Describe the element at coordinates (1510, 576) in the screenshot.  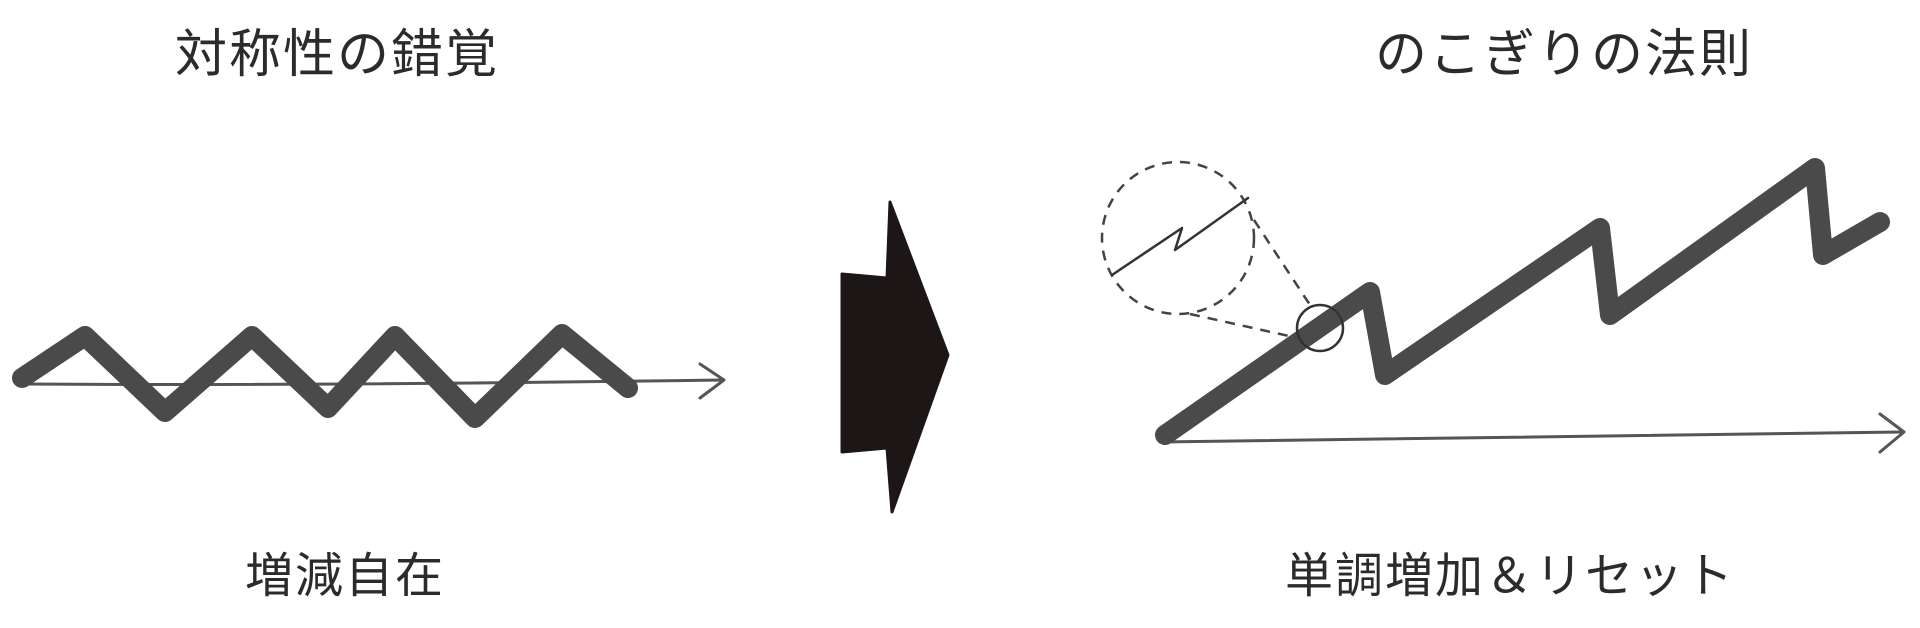
I see `right-caption: 単調増加＆リセット` at that location.